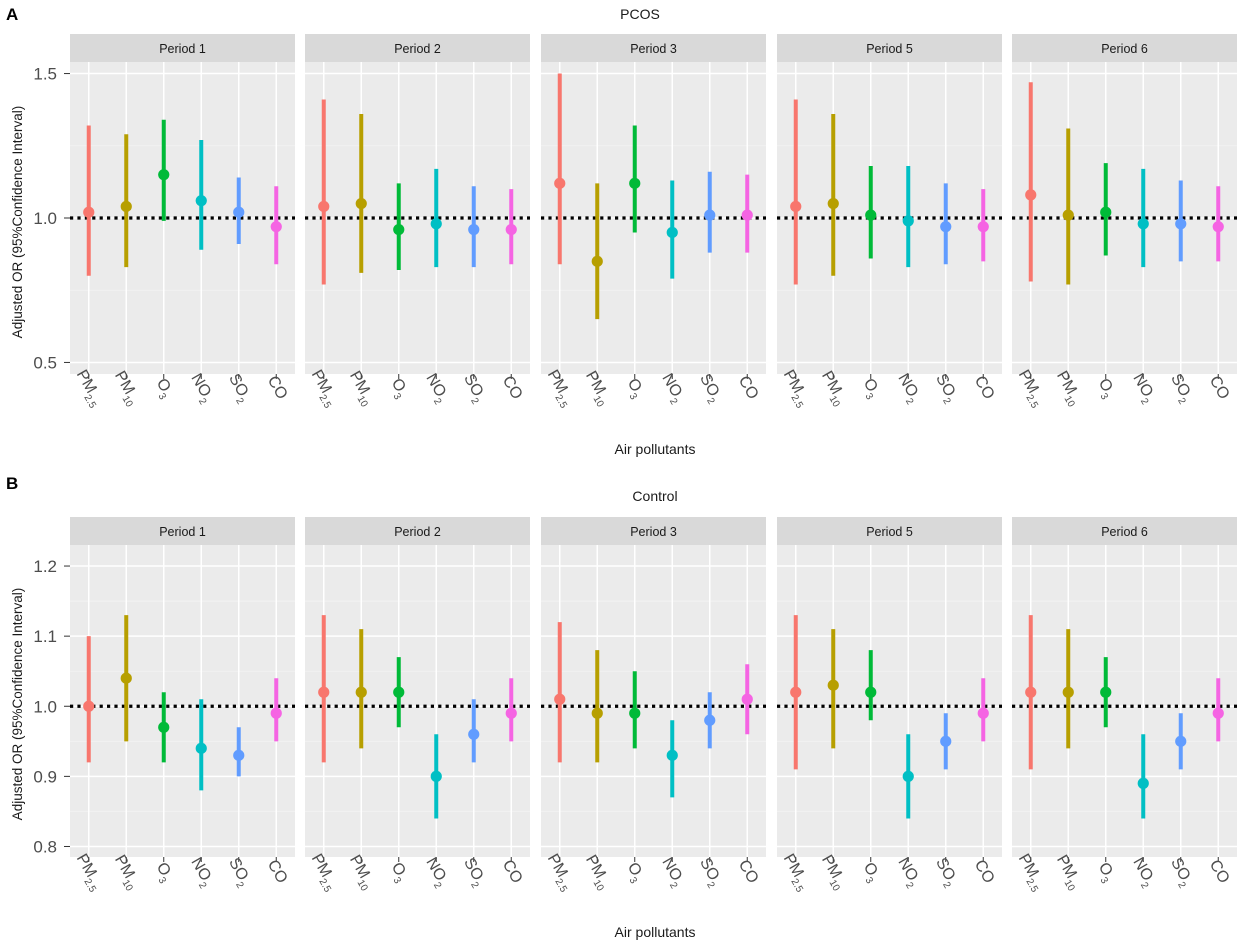 The width and height of the screenshot is (1248, 947). I want to click on facet-strip-label: Period 5, so click(889, 532).